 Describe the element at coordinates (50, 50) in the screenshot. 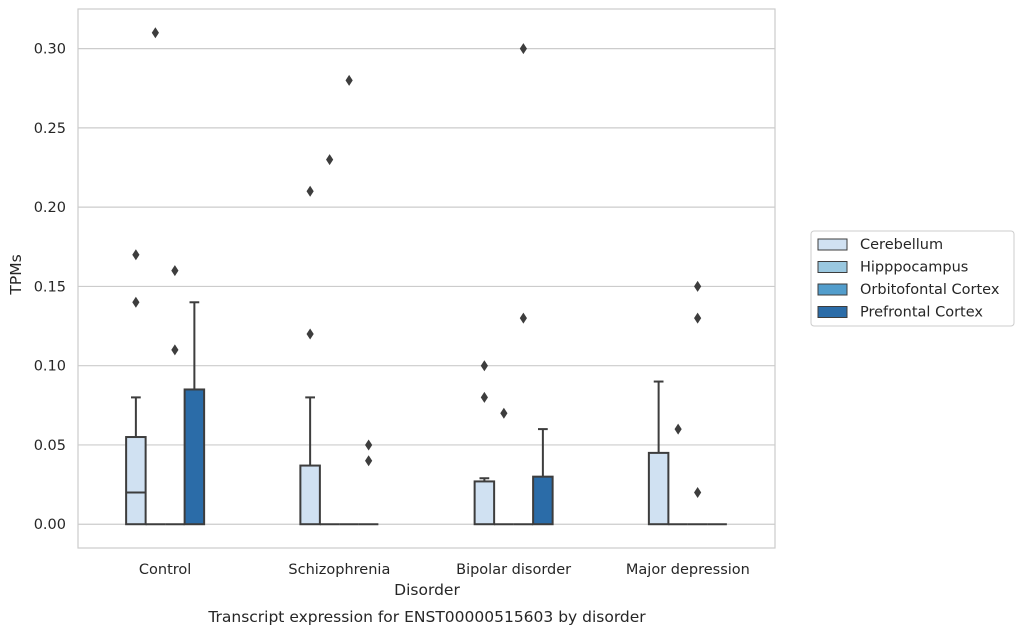

I see `y-tick-label: 0.30` at that location.